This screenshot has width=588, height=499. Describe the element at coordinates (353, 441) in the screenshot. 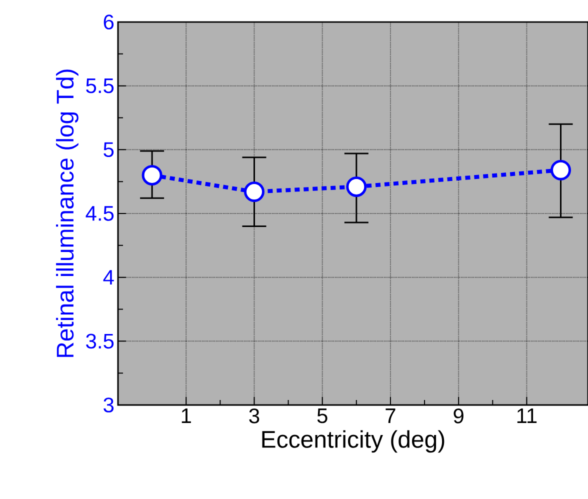

I see `x-axis-title: Eccentricity (deg)` at that location.